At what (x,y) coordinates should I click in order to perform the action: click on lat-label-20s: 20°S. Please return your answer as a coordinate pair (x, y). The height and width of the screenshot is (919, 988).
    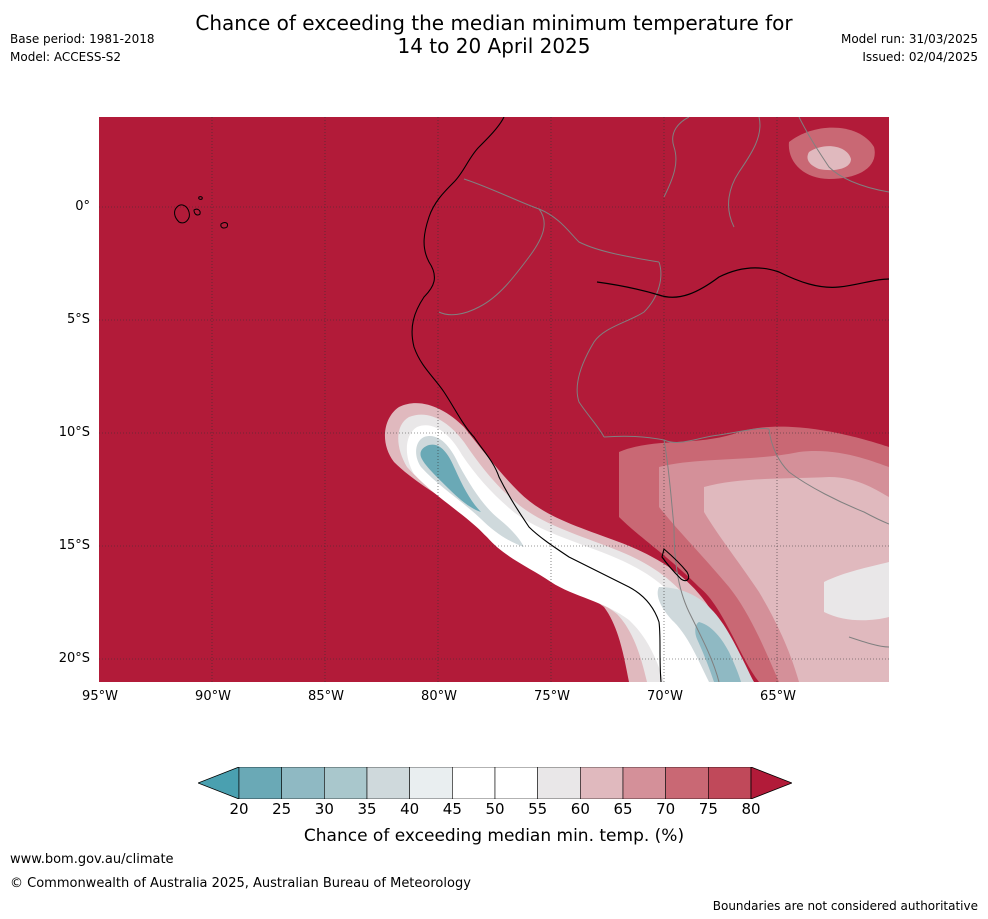
    Looking at the image, I should click on (74, 658).